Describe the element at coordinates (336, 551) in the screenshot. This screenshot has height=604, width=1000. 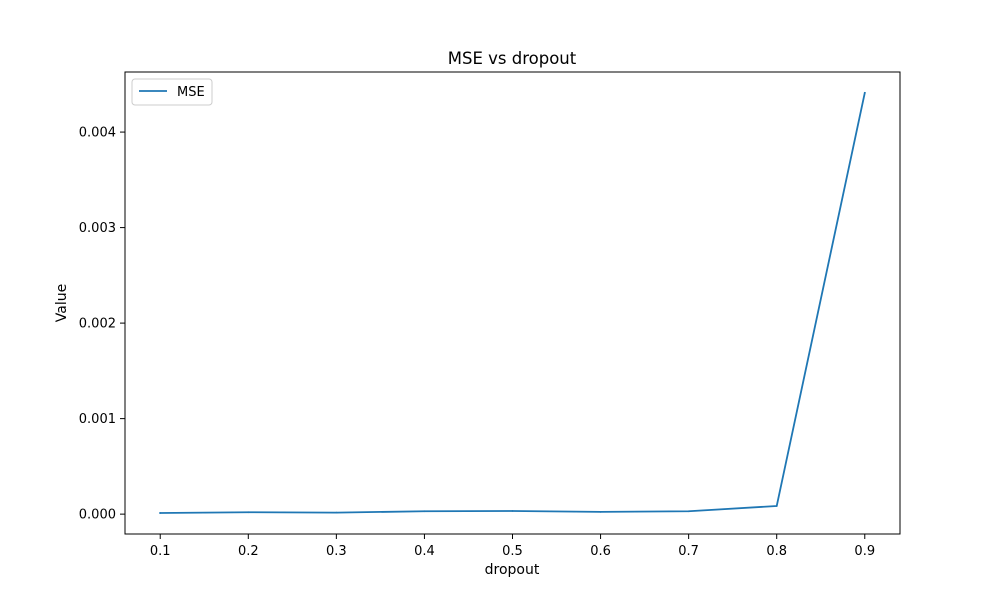
I see `x-tick-label: 0.3` at that location.